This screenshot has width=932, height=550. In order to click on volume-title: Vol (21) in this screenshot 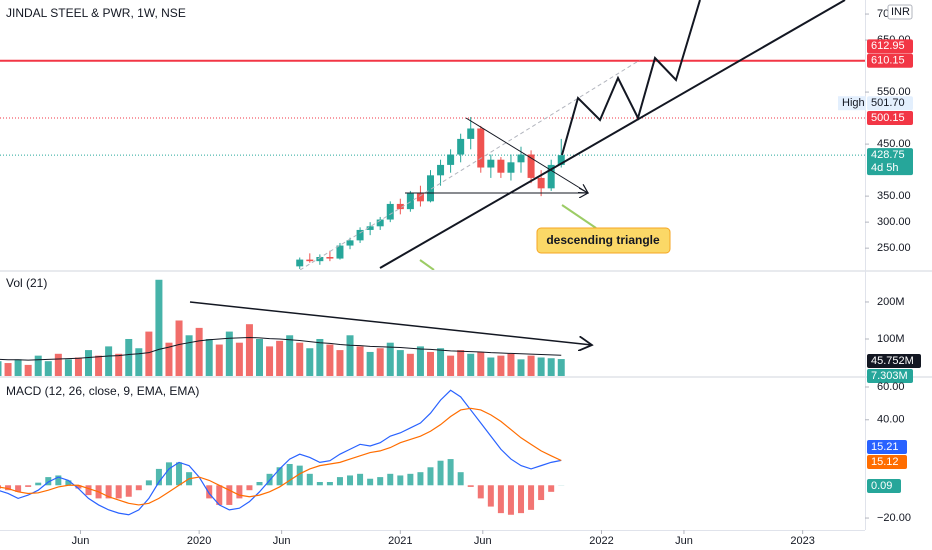, I will do `click(26, 283)`.